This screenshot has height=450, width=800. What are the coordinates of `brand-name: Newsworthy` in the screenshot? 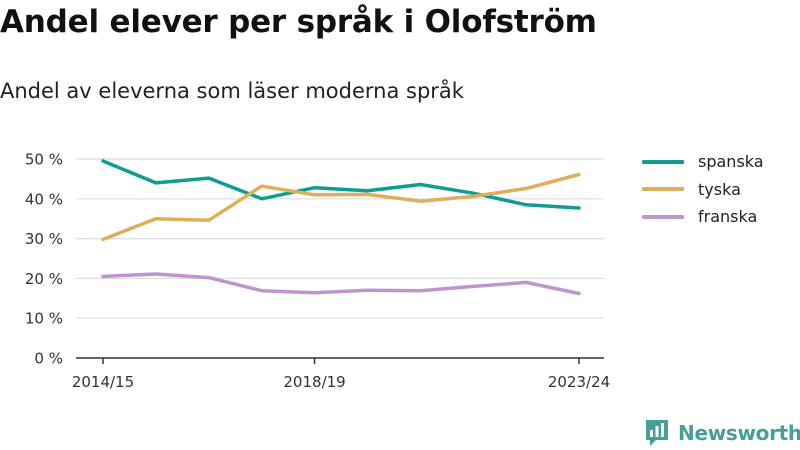 It's located at (739, 433).